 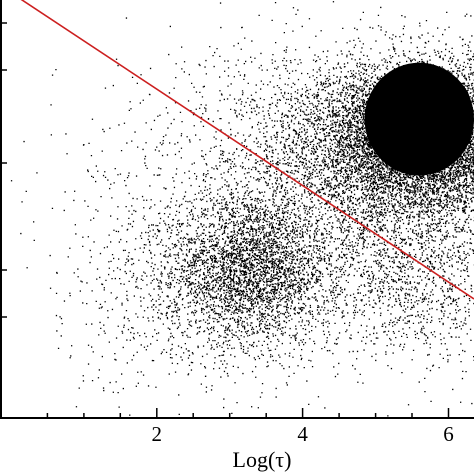 What do you see at coordinates (419, 119) in the screenshot?
I see `dense-point-region` at bounding box center [419, 119].